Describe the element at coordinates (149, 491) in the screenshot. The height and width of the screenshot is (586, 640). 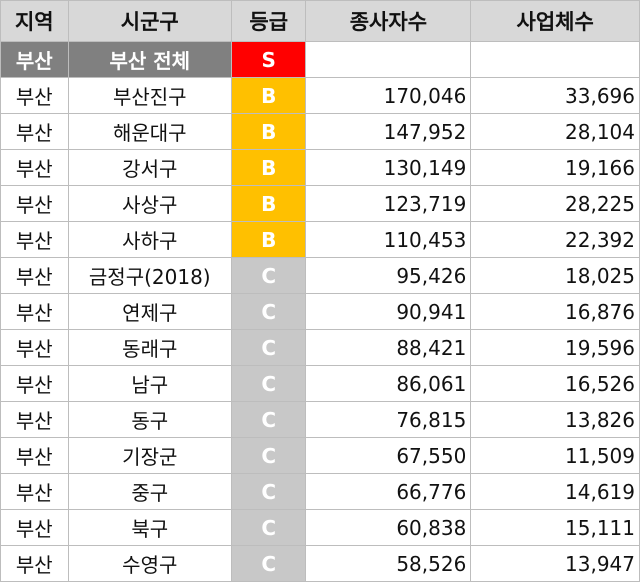
I see `cell-district: 중구` at that location.